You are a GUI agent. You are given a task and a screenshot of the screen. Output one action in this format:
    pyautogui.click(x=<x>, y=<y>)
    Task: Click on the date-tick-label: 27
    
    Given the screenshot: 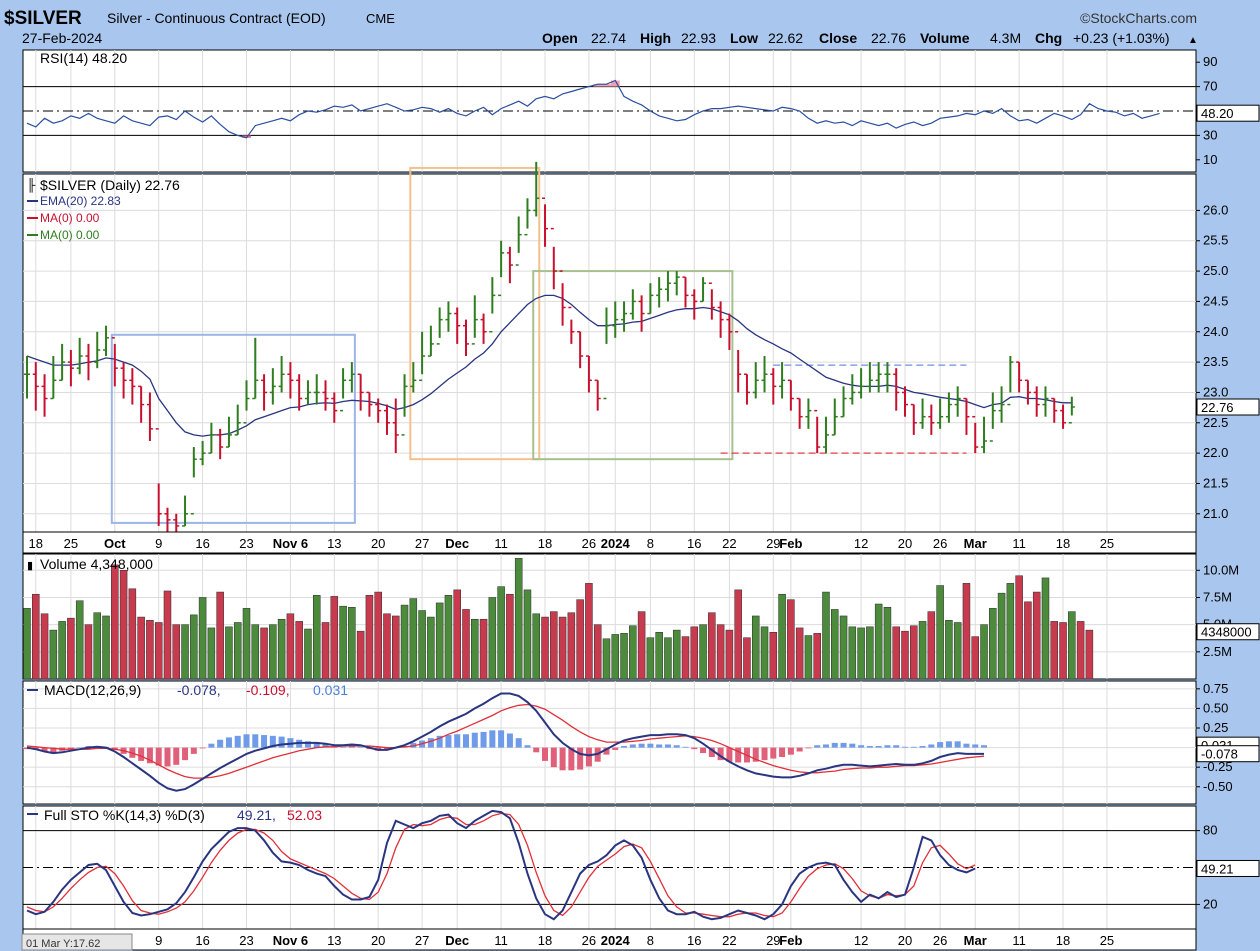 What is the action you would take?
    pyautogui.click(x=422, y=543)
    